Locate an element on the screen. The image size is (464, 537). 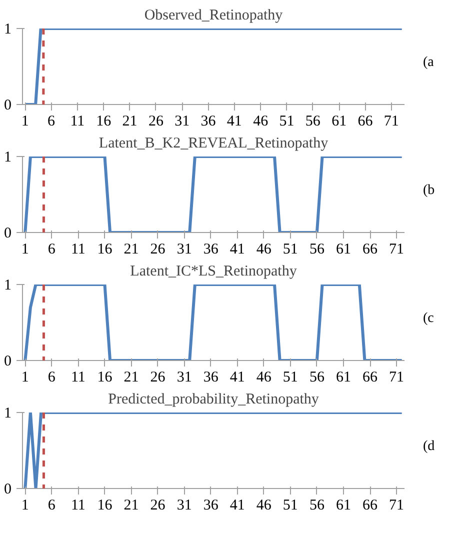
chart-title: Latent_IC*LS_Retinopathy is located at coordinates (214, 272).